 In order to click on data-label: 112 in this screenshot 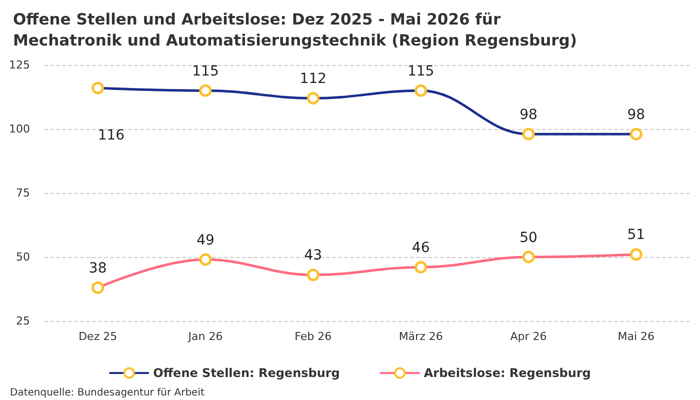, I will do `click(313, 79)`.